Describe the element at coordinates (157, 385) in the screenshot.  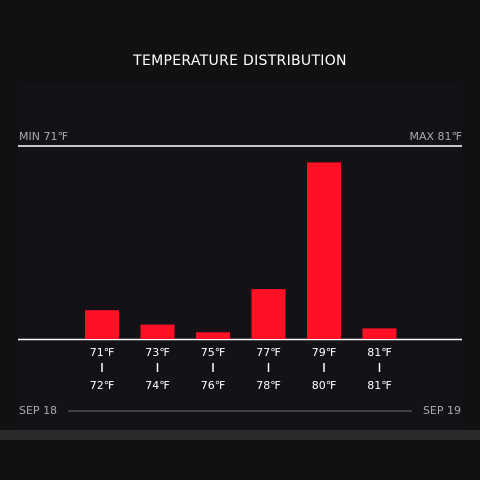
I see `bin-end-label-1: 74℉` at that location.